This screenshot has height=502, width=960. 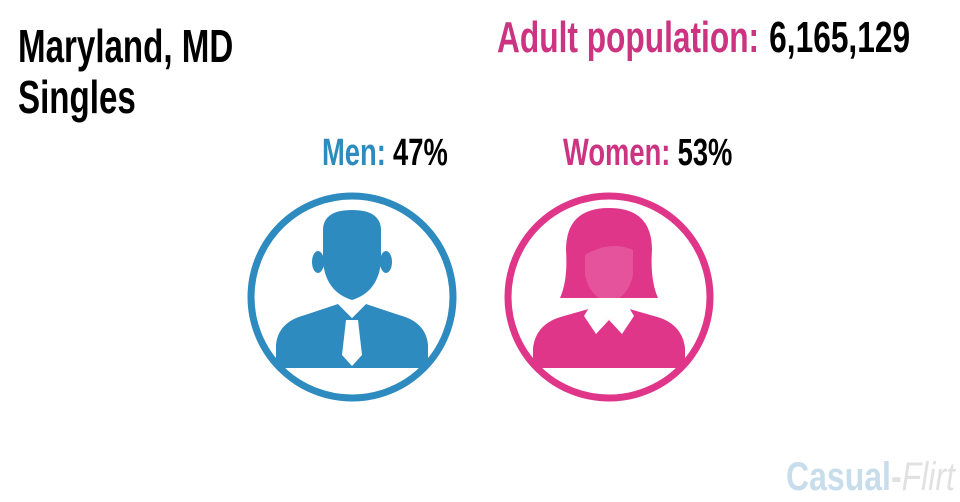 I want to click on men-stat: Men: 47%, so click(x=385, y=153).